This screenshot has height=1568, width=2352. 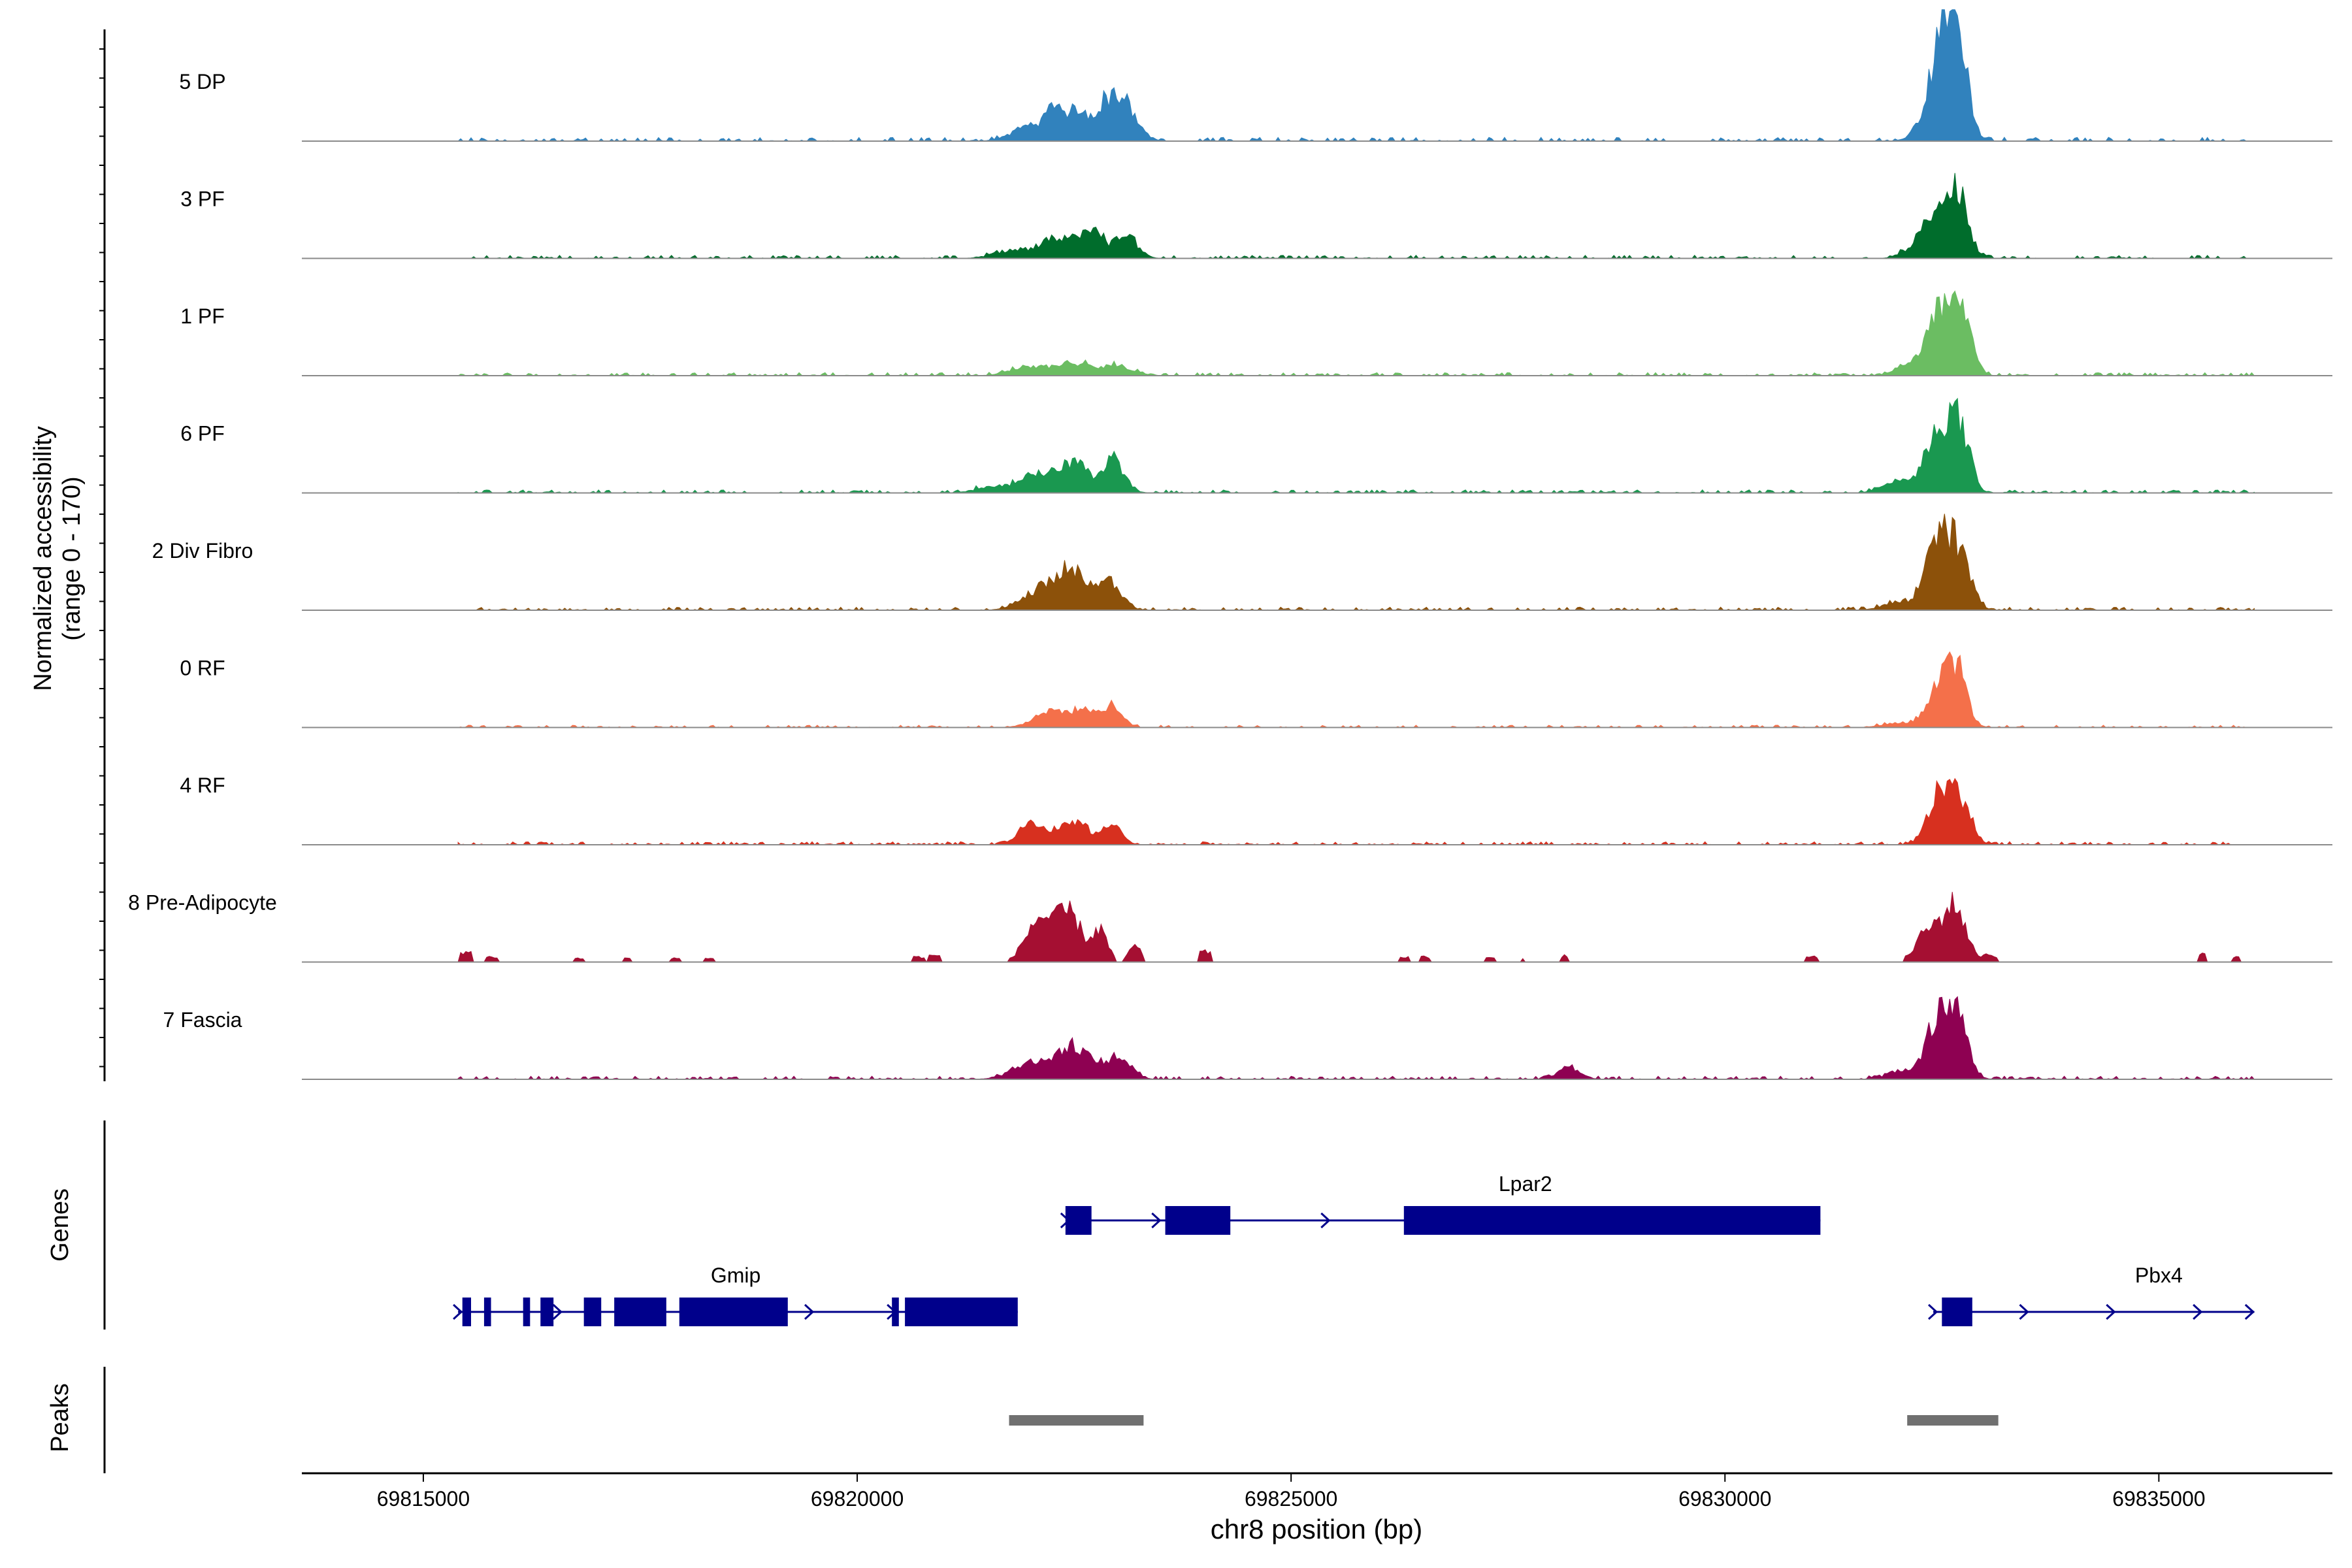 I want to click on track-label: 3 PF, so click(x=202, y=199).